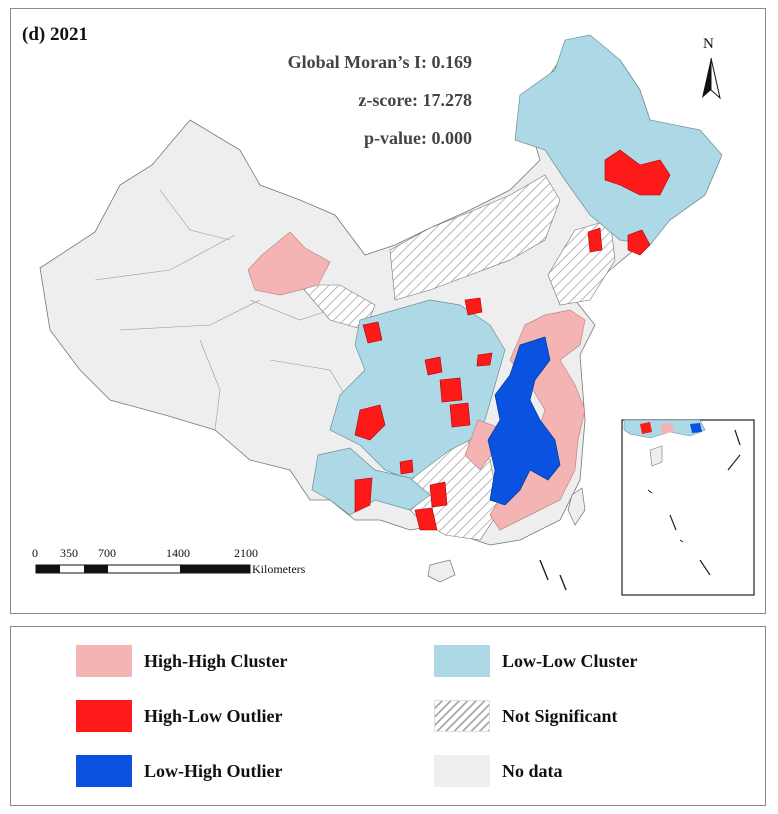  Describe the element at coordinates (104, 716) in the screenshot. I see `legend-swatch-high-low` at that location.